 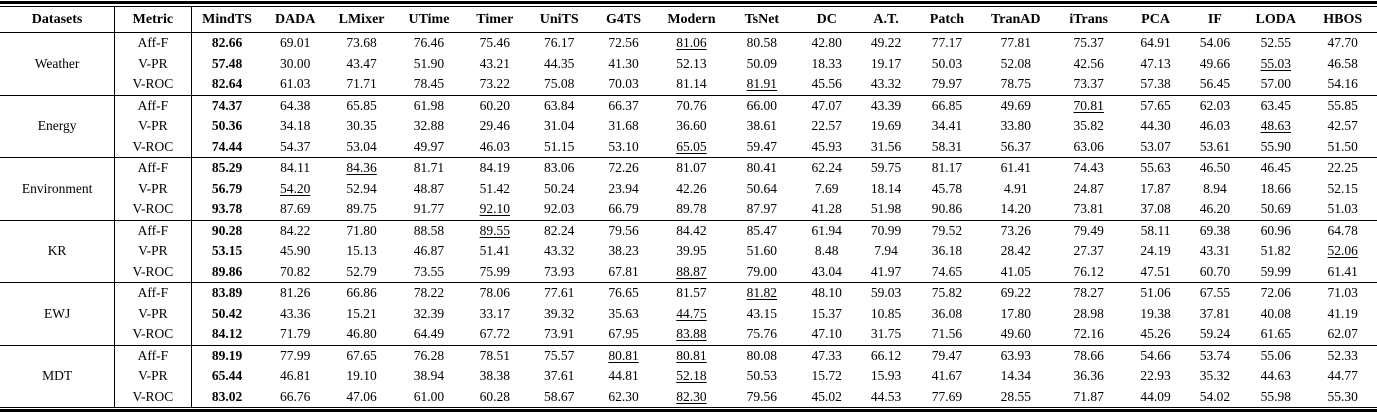 I want to click on value-cell: 78.51, so click(x=495, y=355).